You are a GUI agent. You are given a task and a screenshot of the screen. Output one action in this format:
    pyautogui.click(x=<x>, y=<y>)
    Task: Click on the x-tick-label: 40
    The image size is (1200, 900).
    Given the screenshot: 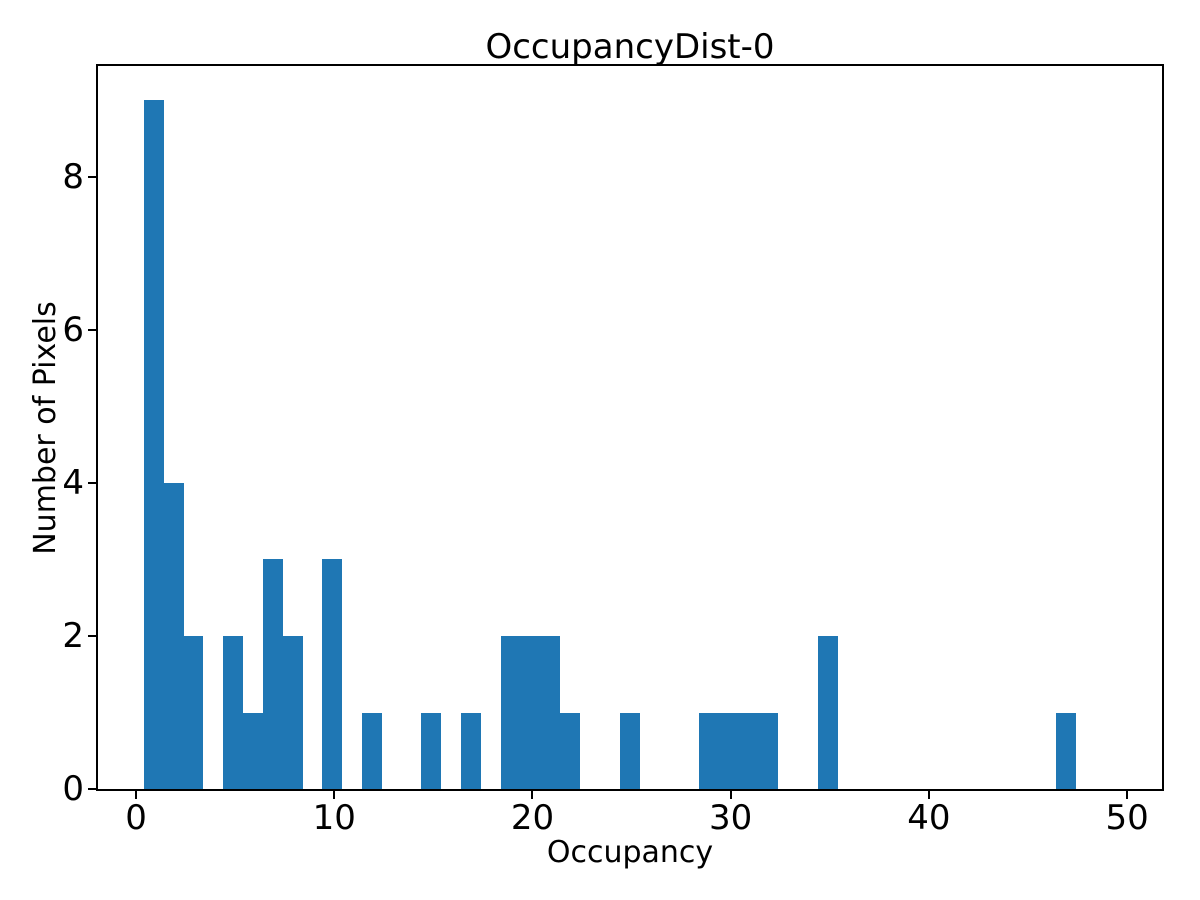 What is the action you would take?
    pyautogui.click(x=929, y=818)
    